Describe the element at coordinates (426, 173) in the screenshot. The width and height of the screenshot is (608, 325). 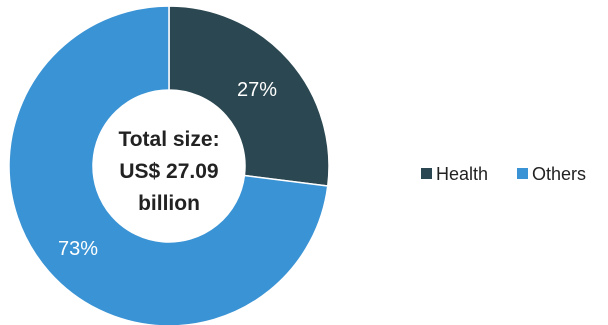
I see `legend-swatch-health` at that location.